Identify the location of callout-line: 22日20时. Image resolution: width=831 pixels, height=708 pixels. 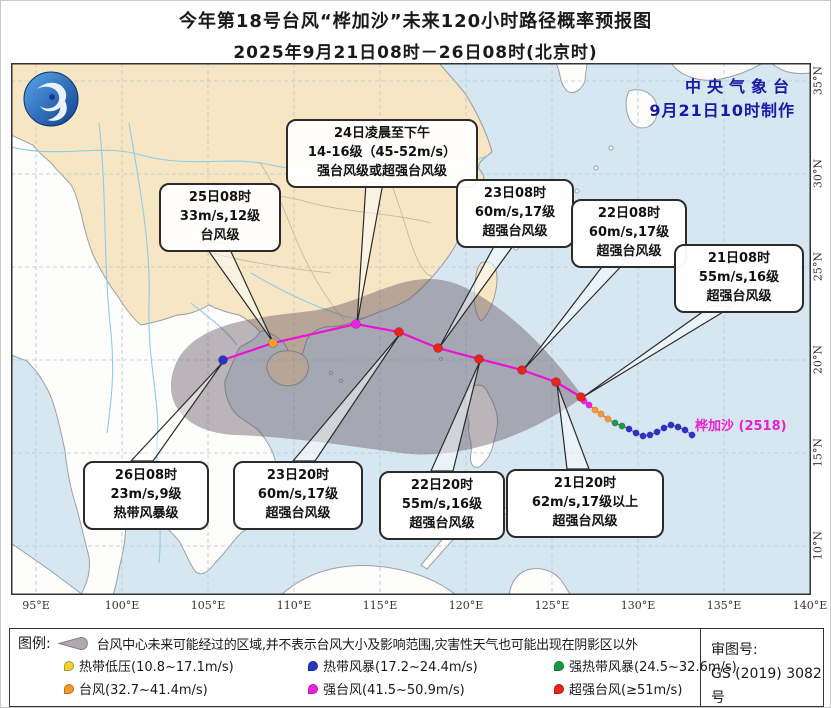
(442, 485).